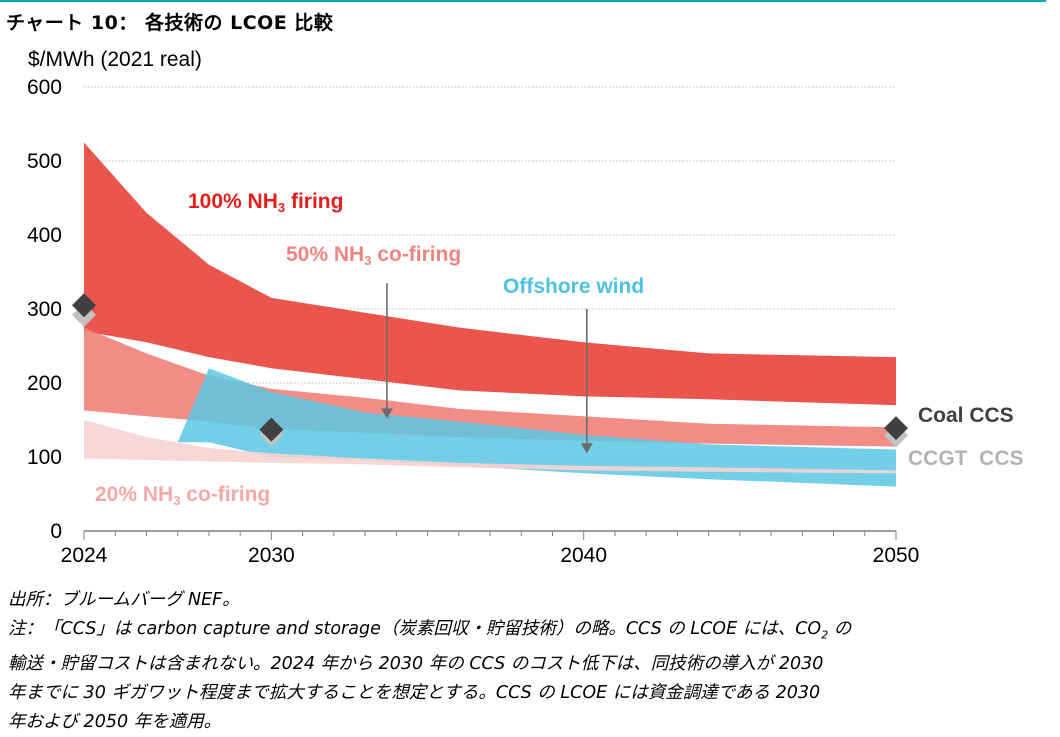  Describe the element at coordinates (44, 309) in the screenshot. I see `y-tick-label: 300` at that location.